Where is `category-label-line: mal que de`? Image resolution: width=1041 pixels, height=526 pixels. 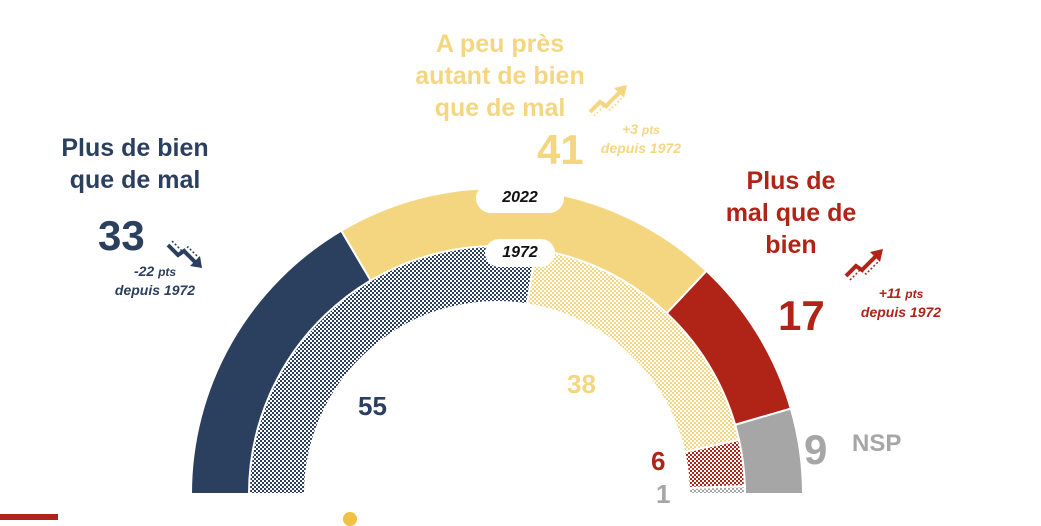
category-label-line: mal que de is located at coordinates (791, 213).